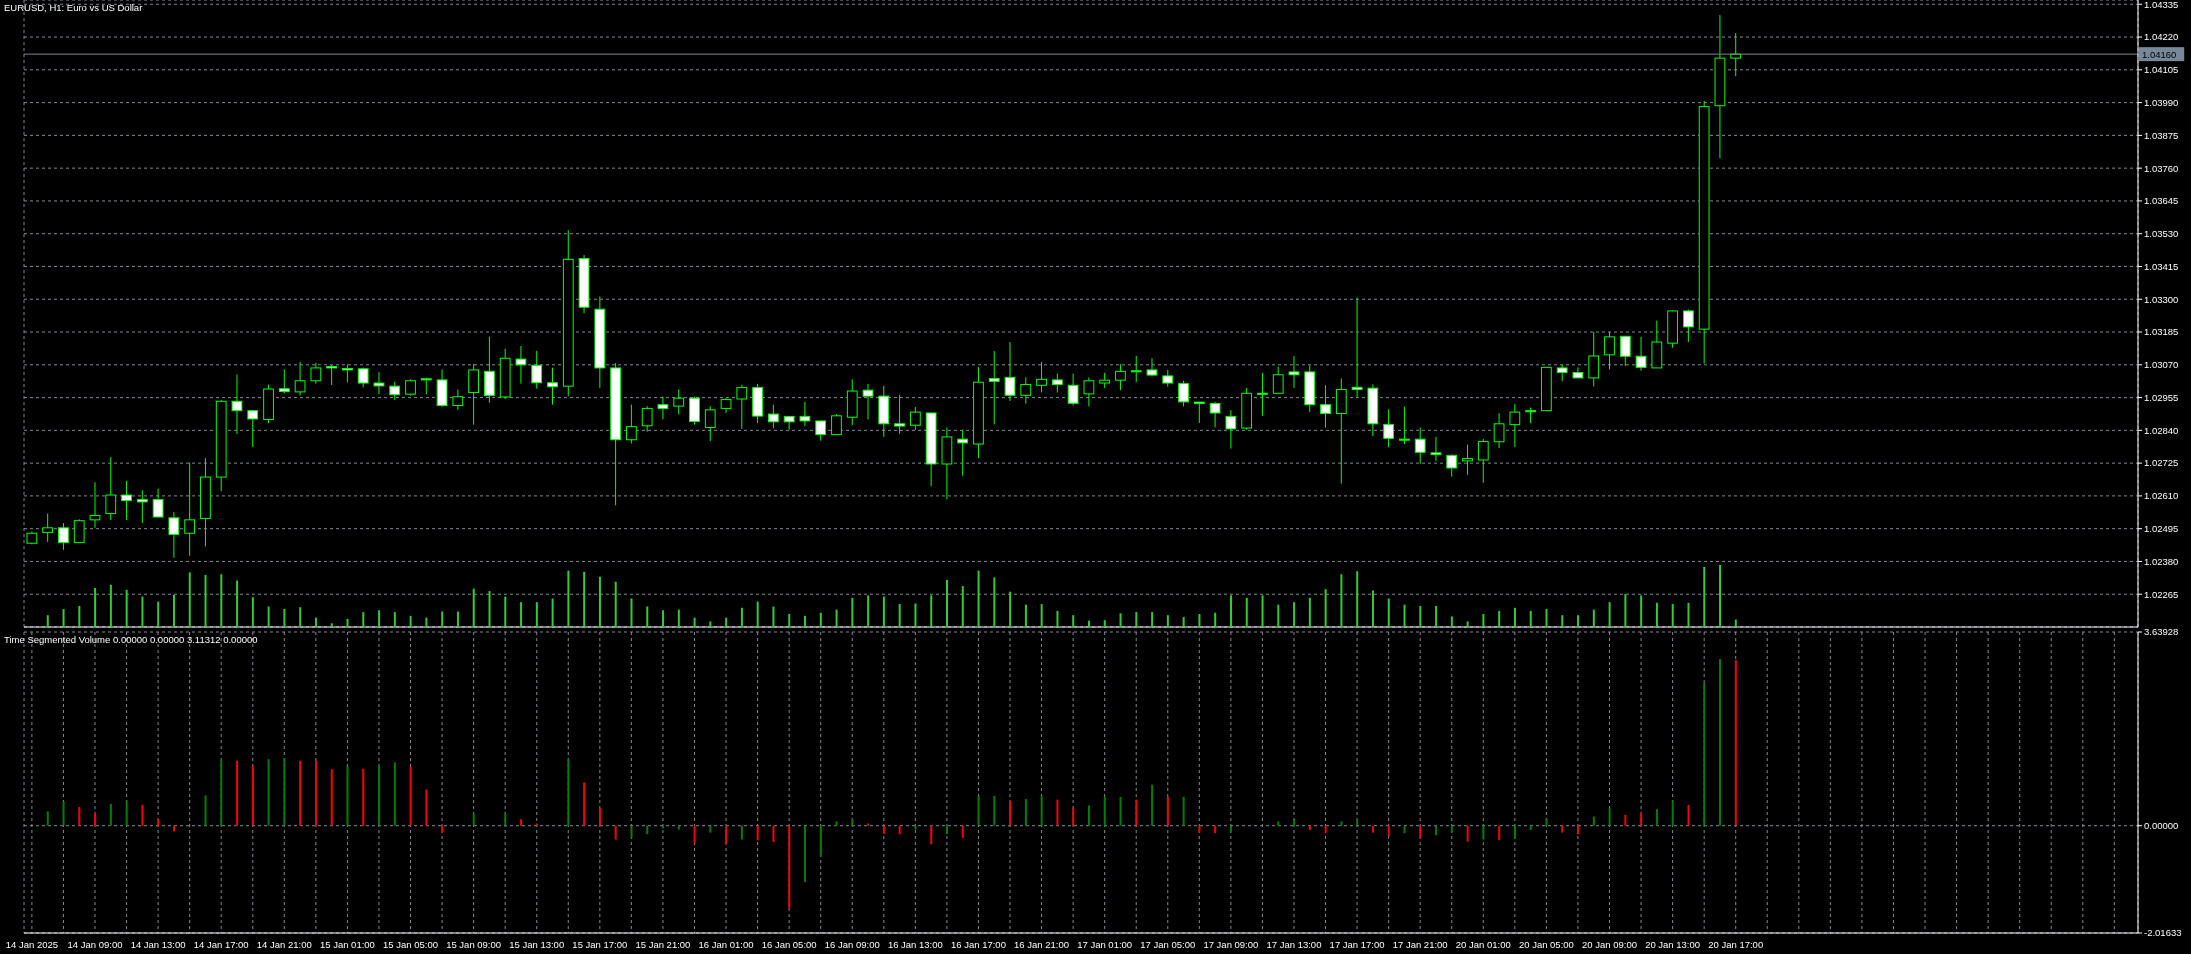  I want to click on y-tick-label: 1.03530, so click(2161, 234).